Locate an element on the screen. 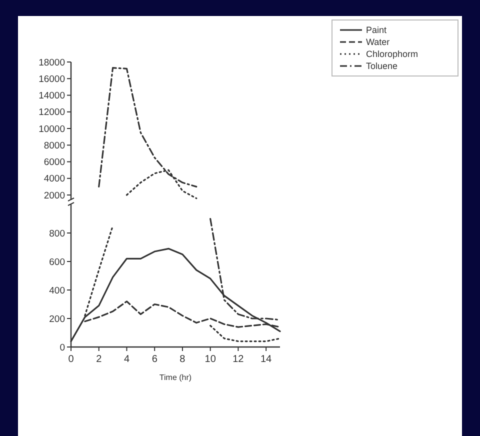  x-tick-label: 4 is located at coordinates (127, 359).